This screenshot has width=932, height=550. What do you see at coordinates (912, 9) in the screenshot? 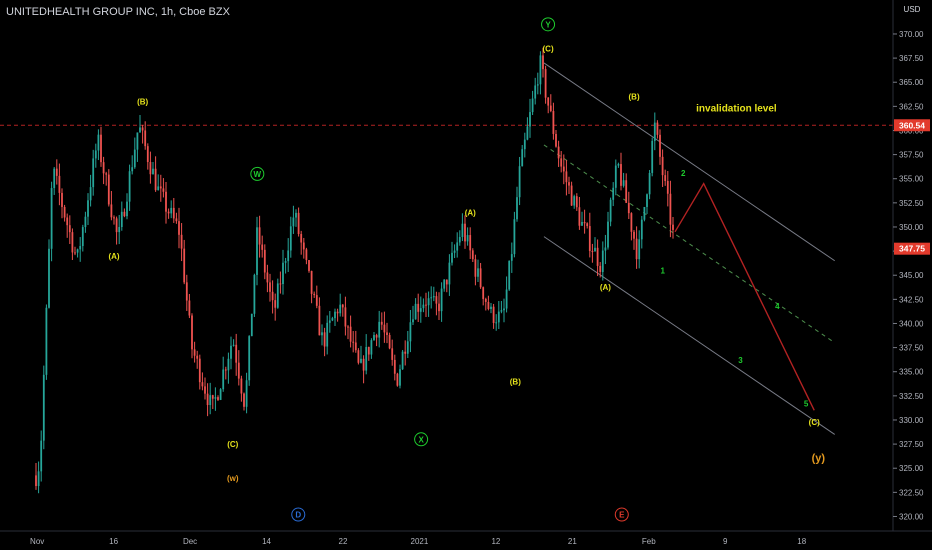
I see `currency-label: USD` at bounding box center [912, 9].